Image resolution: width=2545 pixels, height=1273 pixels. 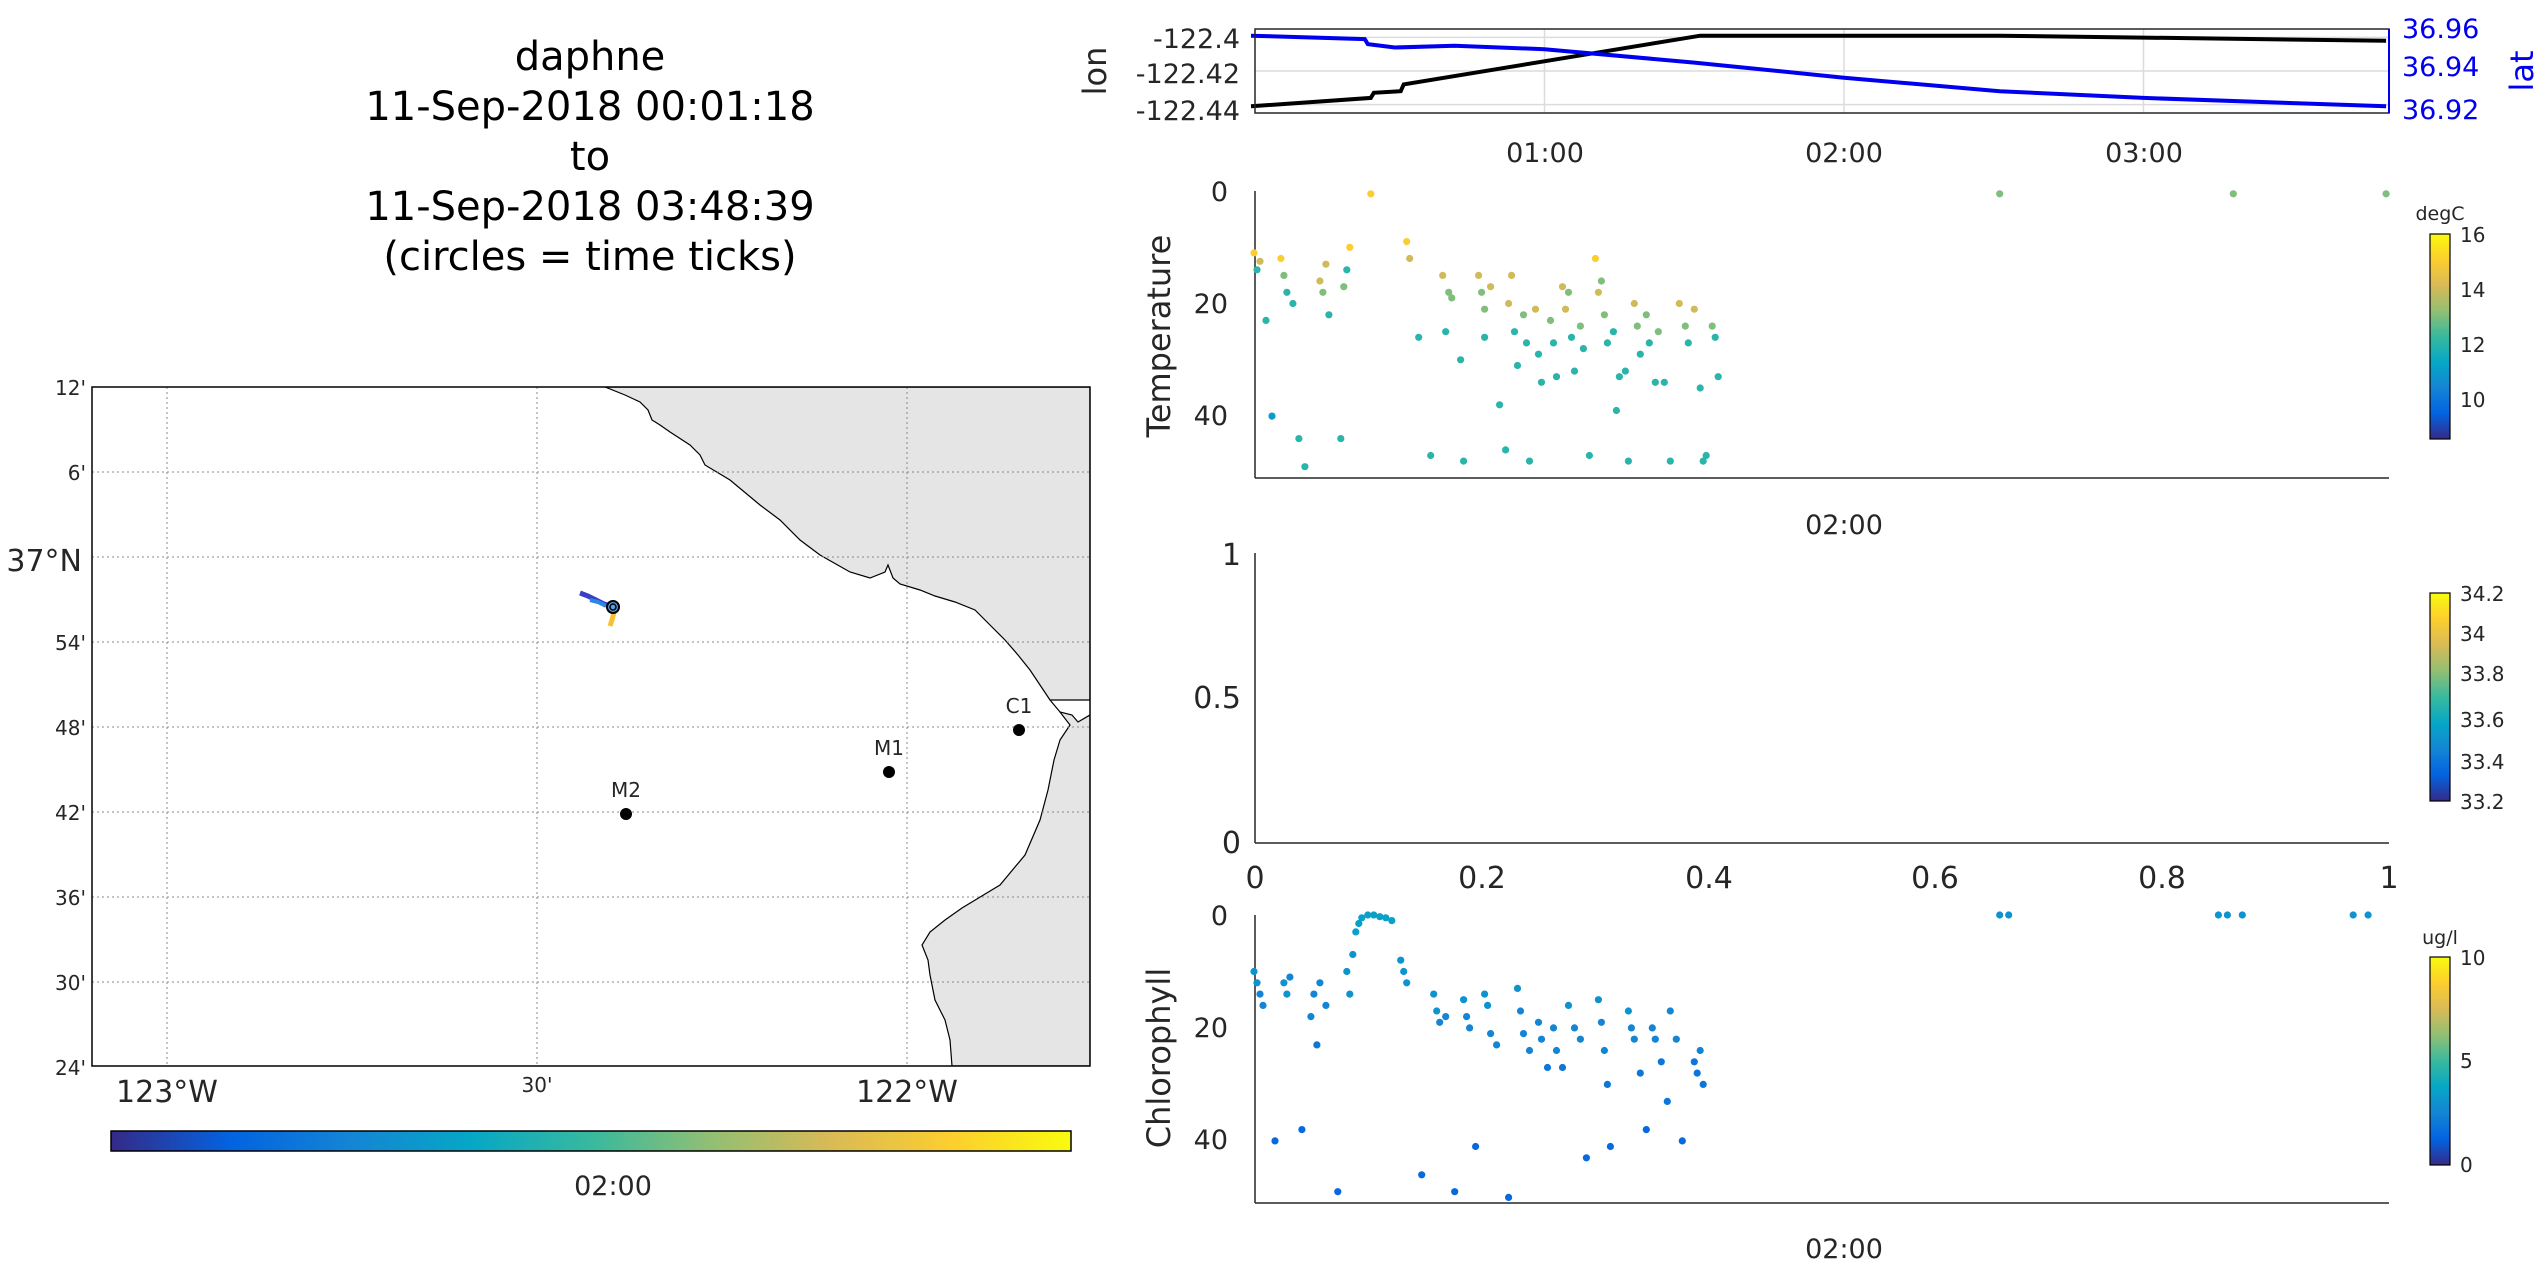 What do you see at coordinates (1196, 39) in the screenshot?
I see `lon-tick: -122.4` at bounding box center [1196, 39].